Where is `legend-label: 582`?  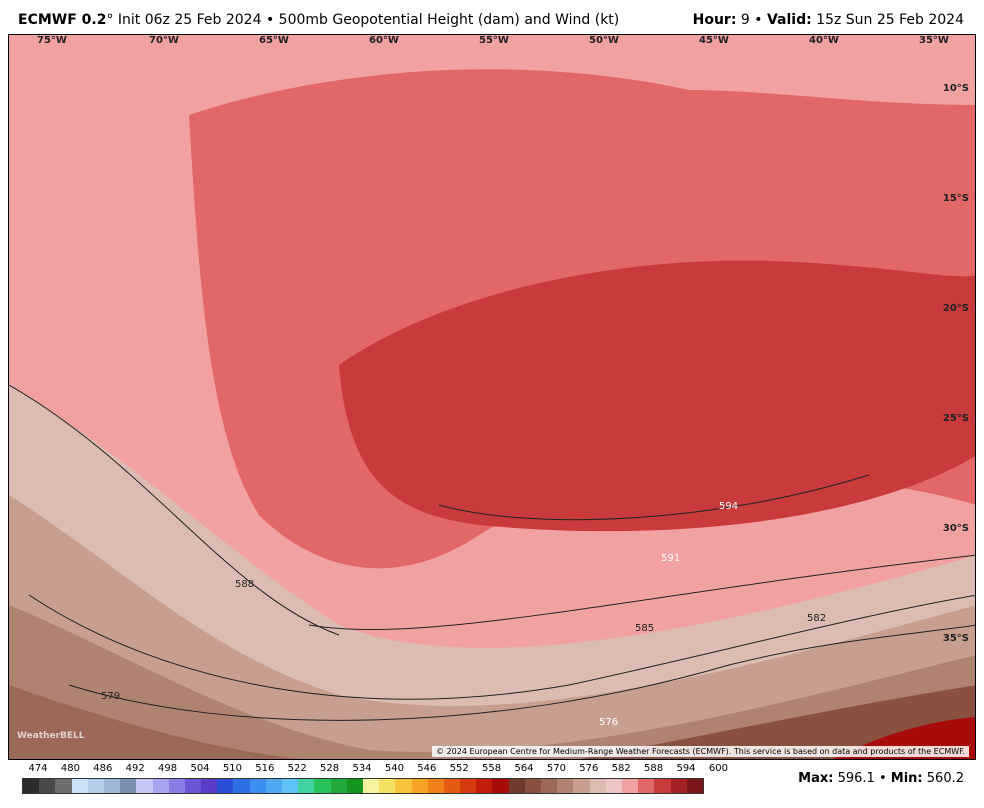
legend-label: 582 is located at coordinates (621, 768).